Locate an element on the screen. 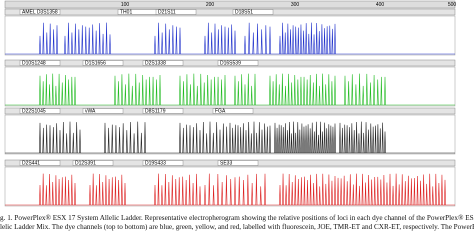  locus-label: D12S391 is located at coordinates (85, 164).